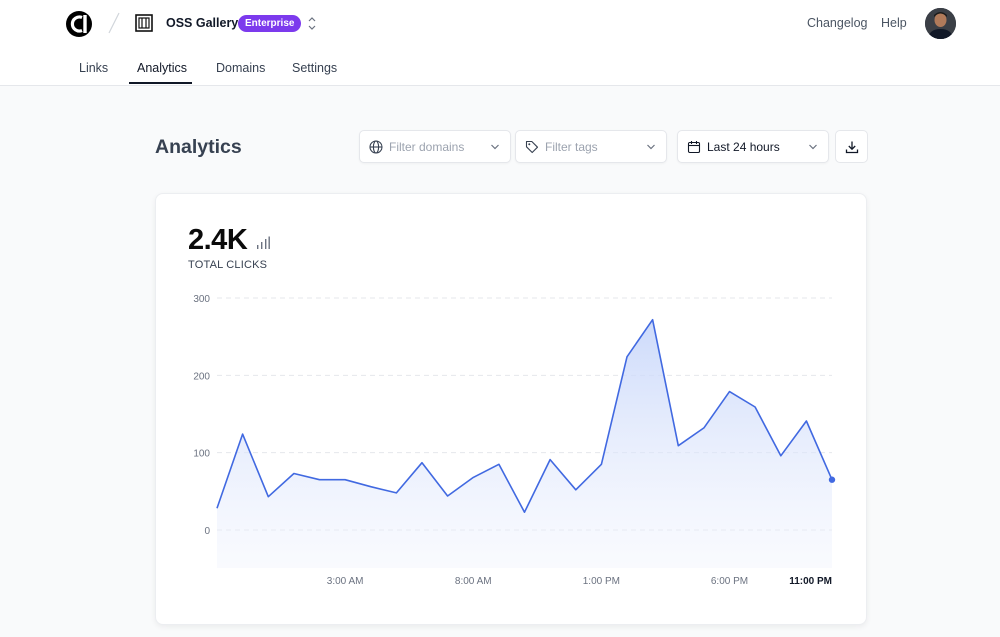 The width and height of the screenshot is (1000, 637). What do you see at coordinates (202, 23) in the screenshot?
I see `workspace-name: OSS Gallery` at bounding box center [202, 23].